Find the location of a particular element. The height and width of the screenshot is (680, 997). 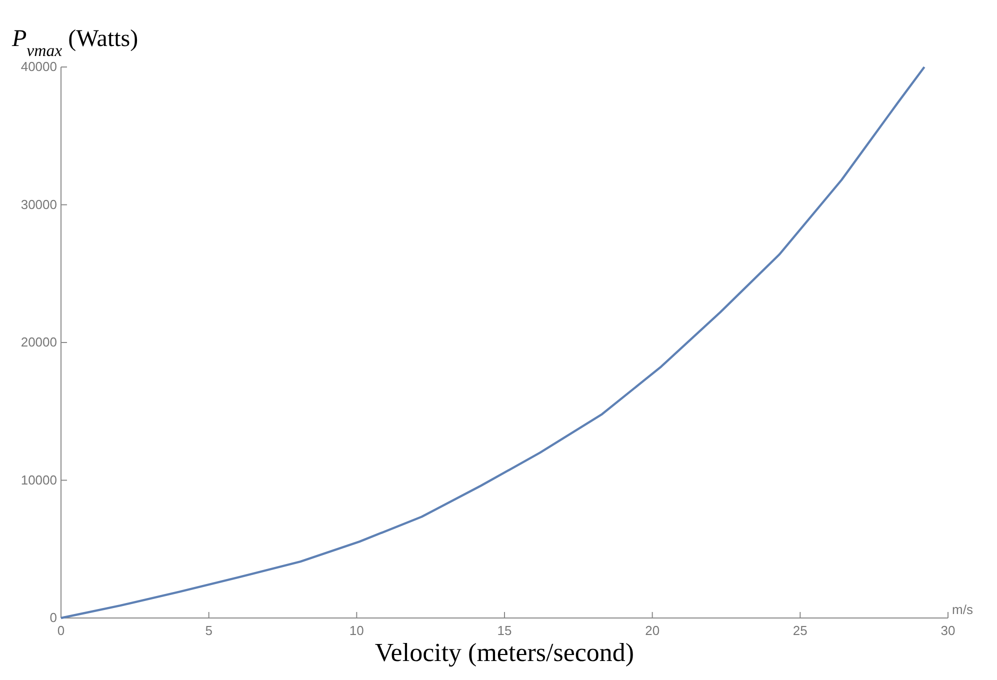

x-tick-label: 30 is located at coordinates (948, 630).